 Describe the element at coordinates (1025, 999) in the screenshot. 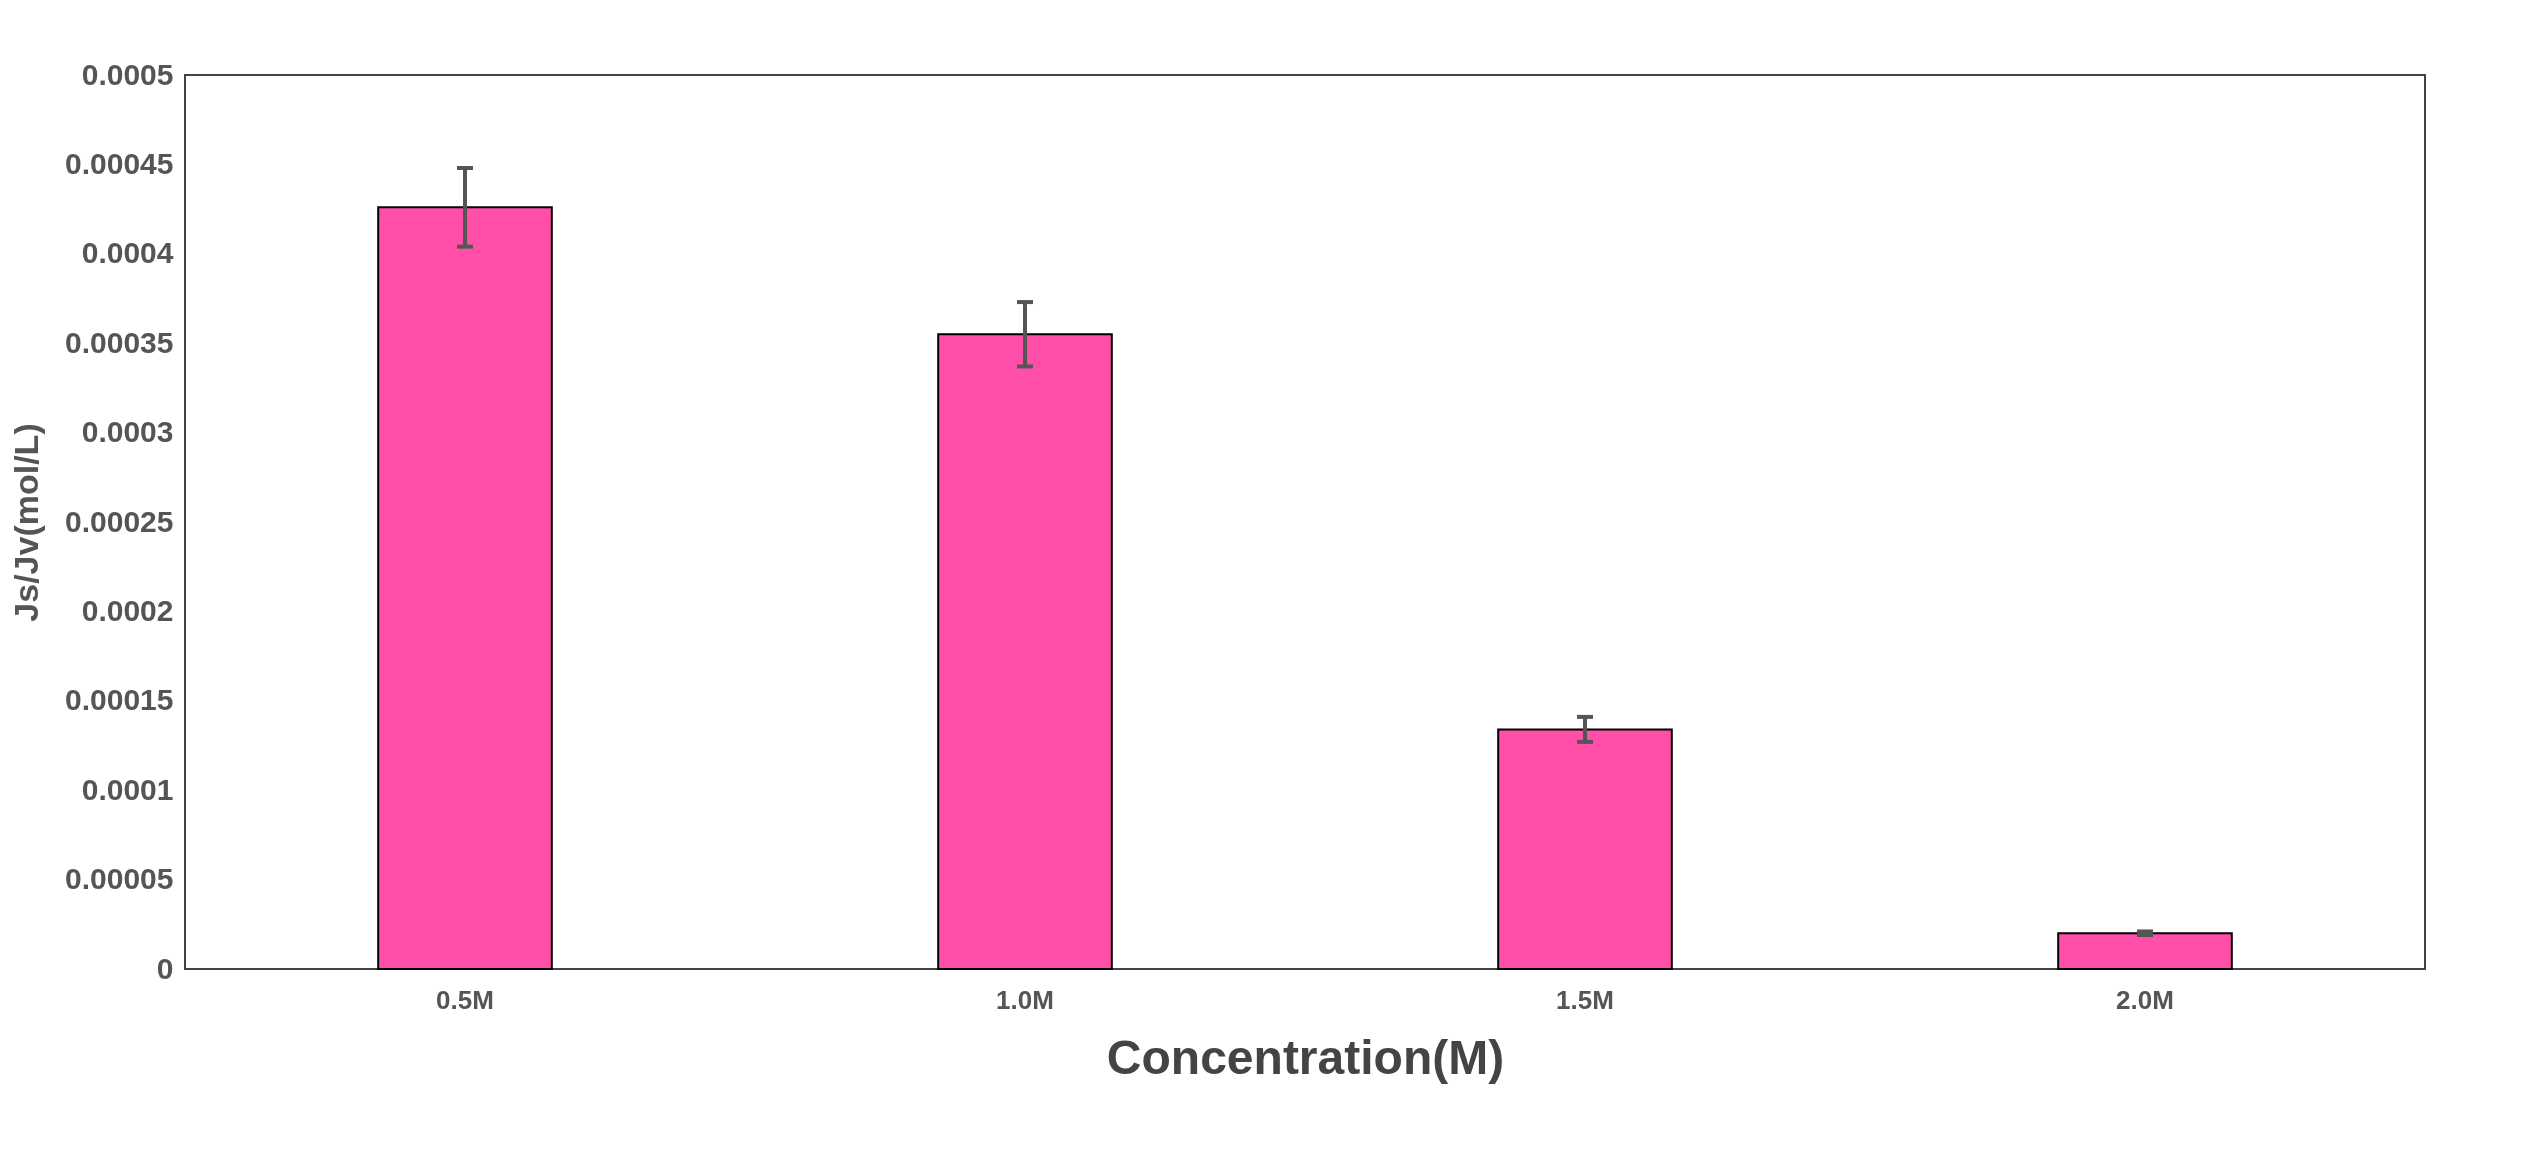

I see `x-tick-label: 1.0M` at that location.